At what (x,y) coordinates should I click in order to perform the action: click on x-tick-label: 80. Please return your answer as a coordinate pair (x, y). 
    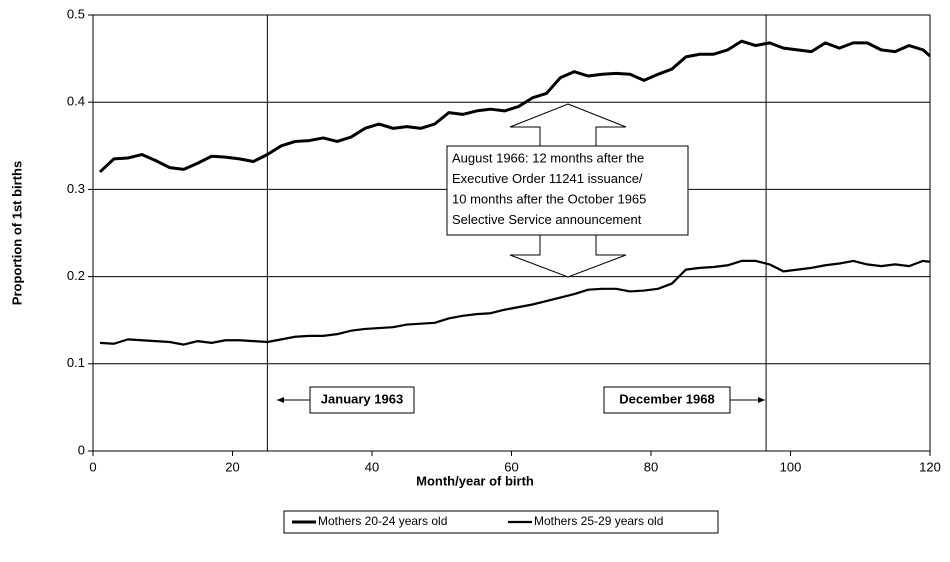
    Looking at the image, I should click on (651, 466).